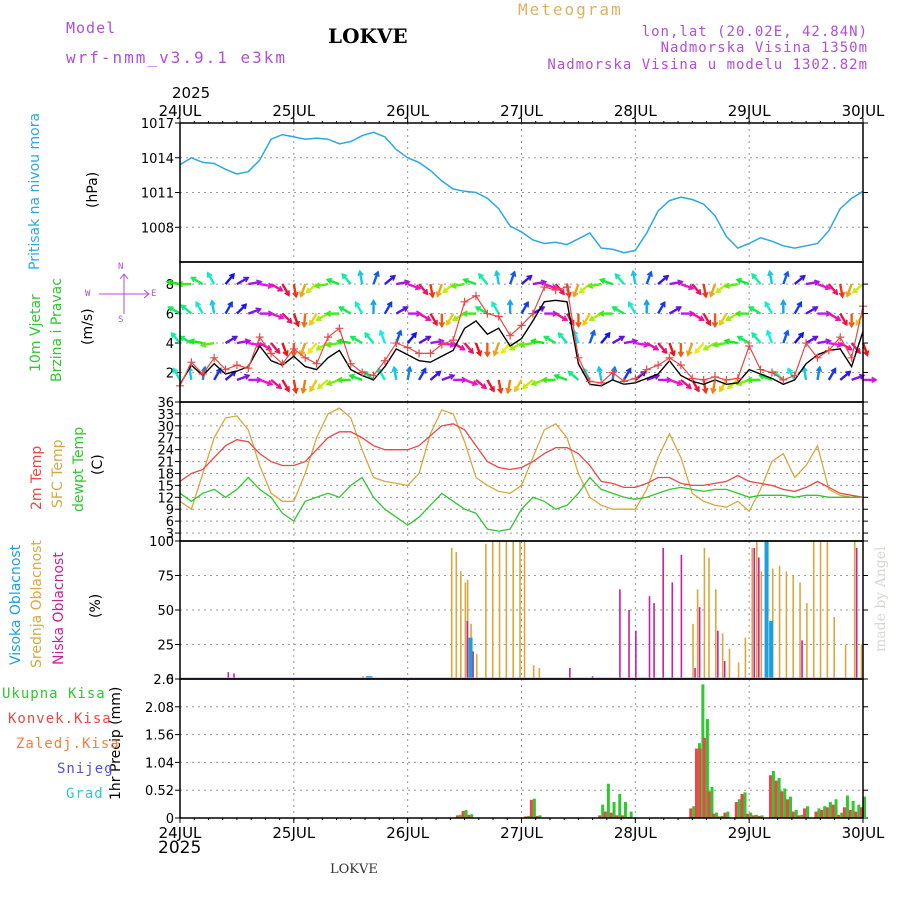  What do you see at coordinates (165, 474) in the screenshot?
I see `y-tick-label: 18` at bounding box center [165, 474].